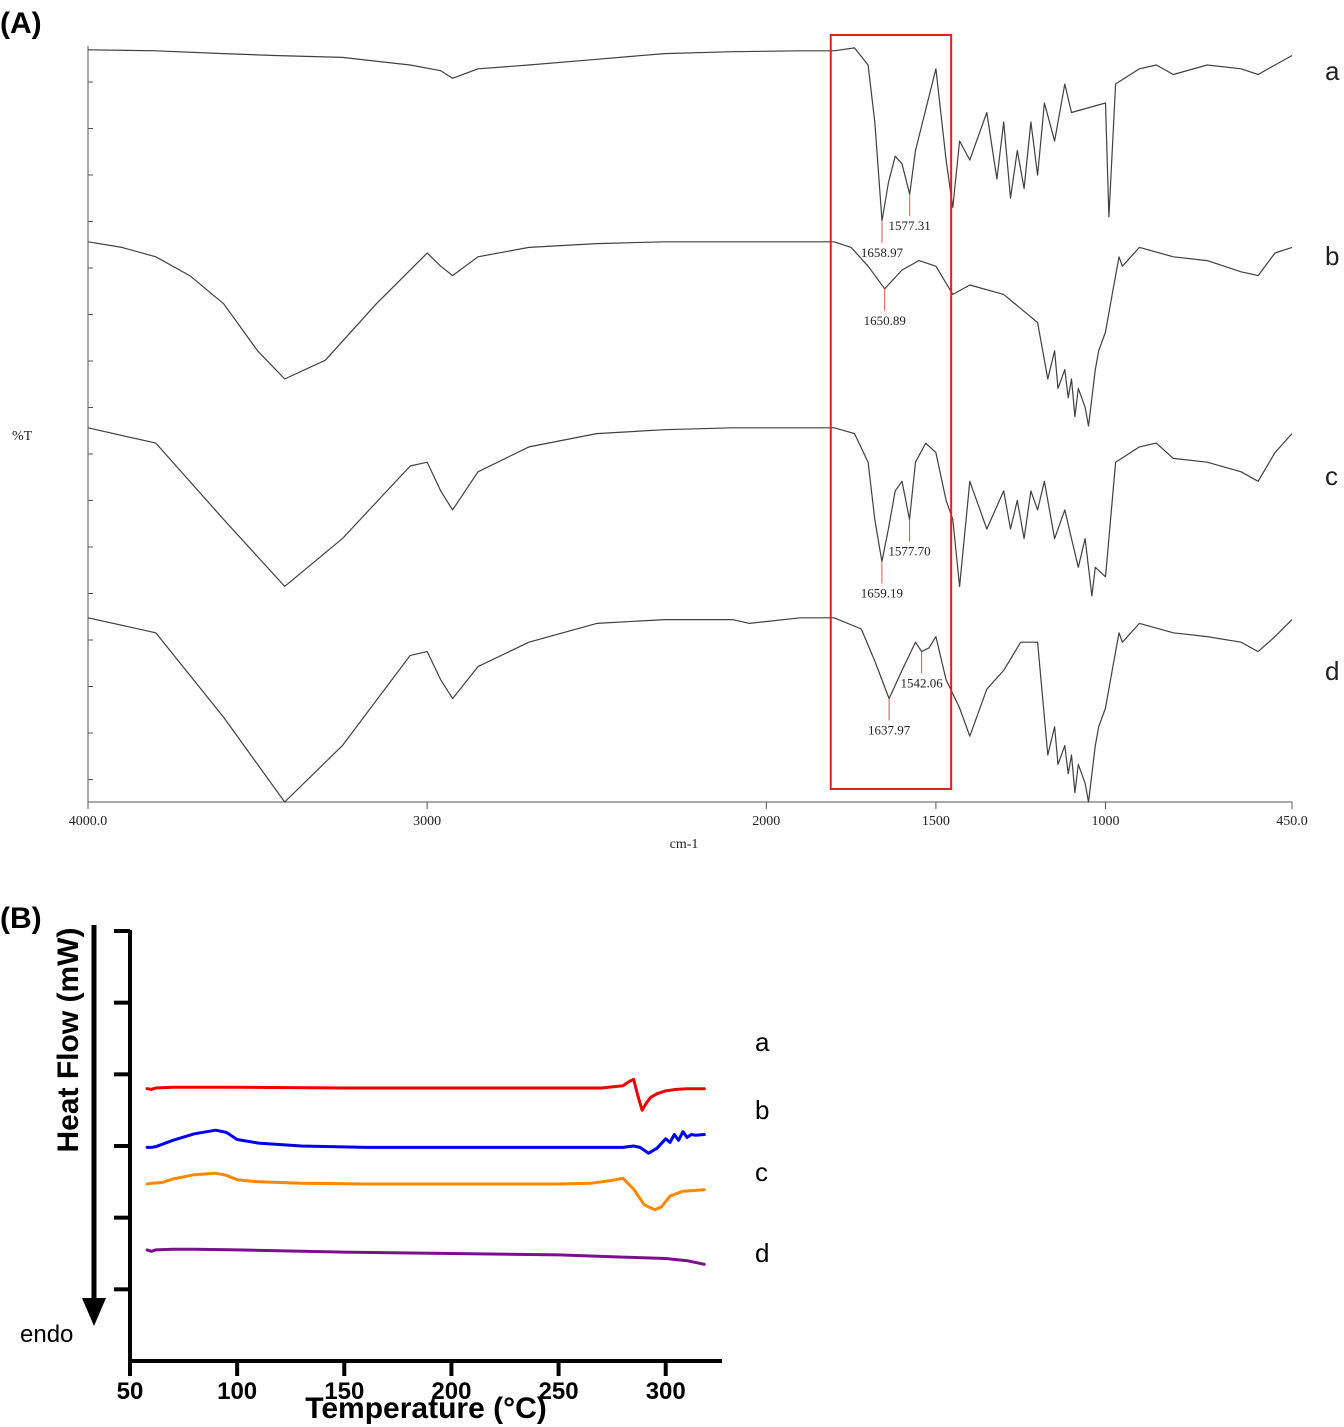 This screenshot has height=1427, width=1344. Describe the element at coordinates (666, 1391) in the screenshot. I see `dsc-x-tick-label: 300` at that location.